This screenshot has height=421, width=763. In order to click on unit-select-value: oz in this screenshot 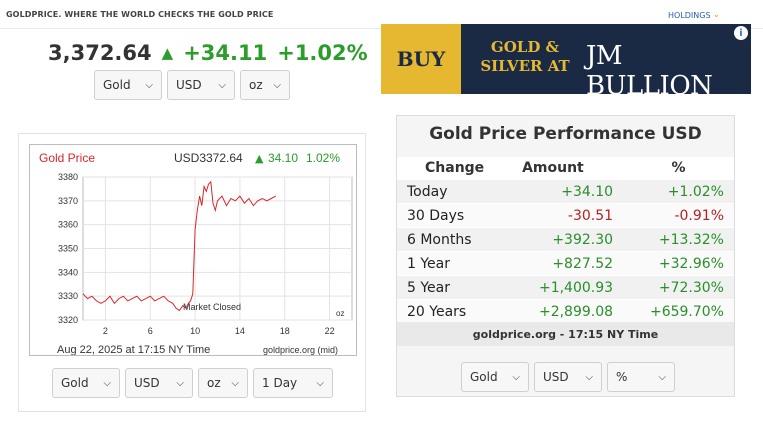, I will do `click(256, 85)`.